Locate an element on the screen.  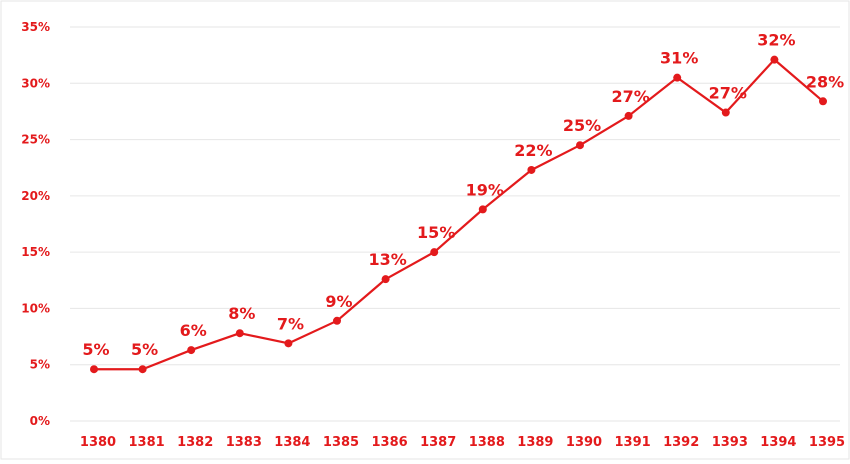
y-tick-label: 0% is located at coordinates (40, 421).